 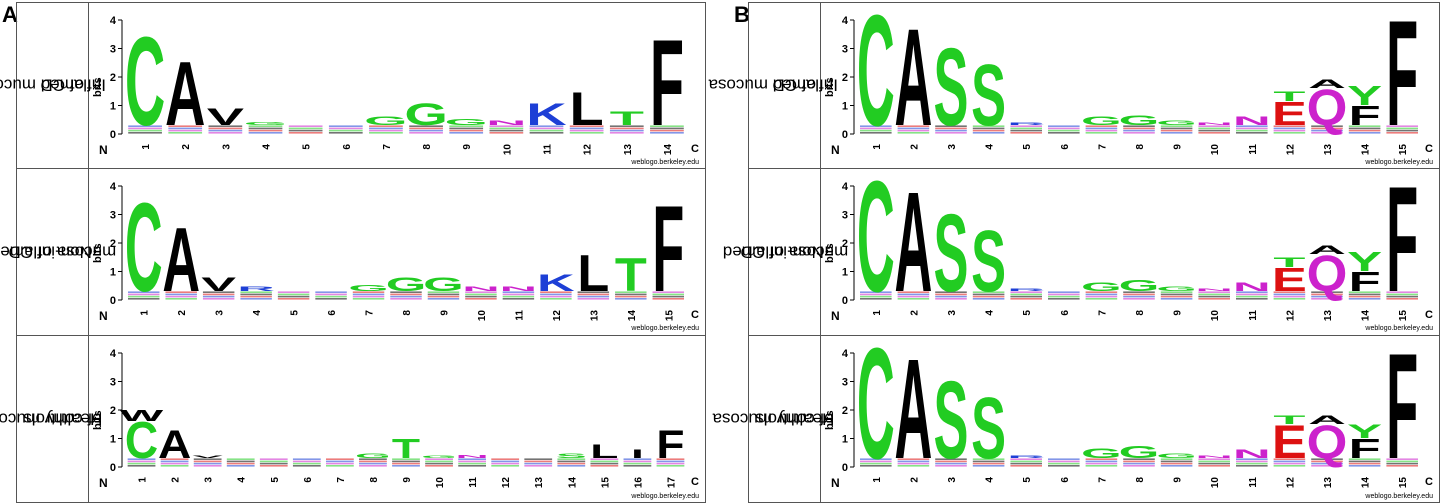 I want to click on position-label: 2, so click(x=914, y=313).